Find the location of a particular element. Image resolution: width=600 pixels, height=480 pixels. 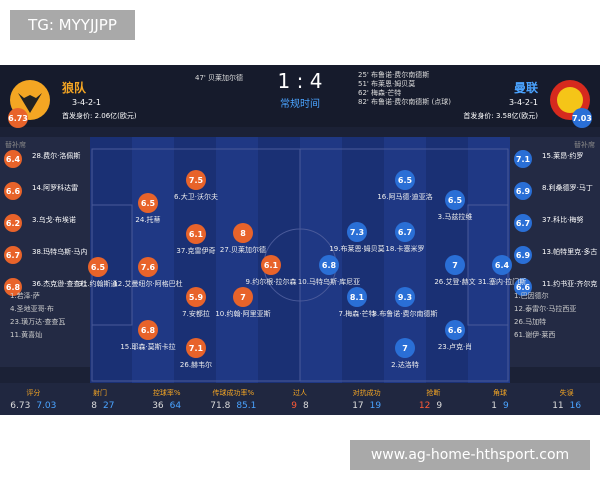

stat-away: 85.1 is located at coordinates (246, 406).